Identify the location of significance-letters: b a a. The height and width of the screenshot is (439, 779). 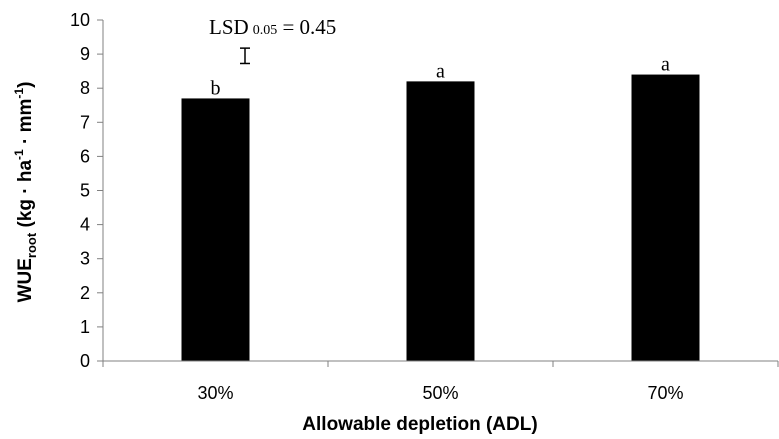
(441, 77).